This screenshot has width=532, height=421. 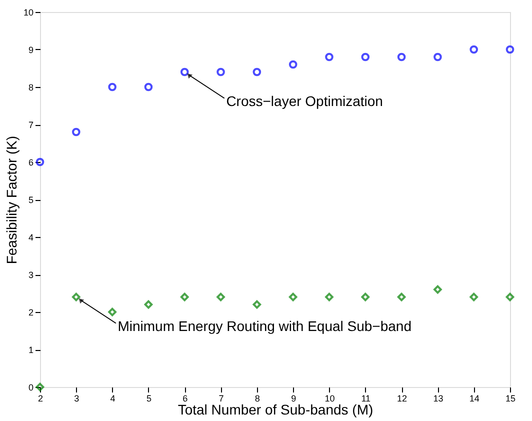 What do you see at coordinates (31, 163) in the screenshot?
I see `y-tick-label: 6` at bounding box center [31, 163].